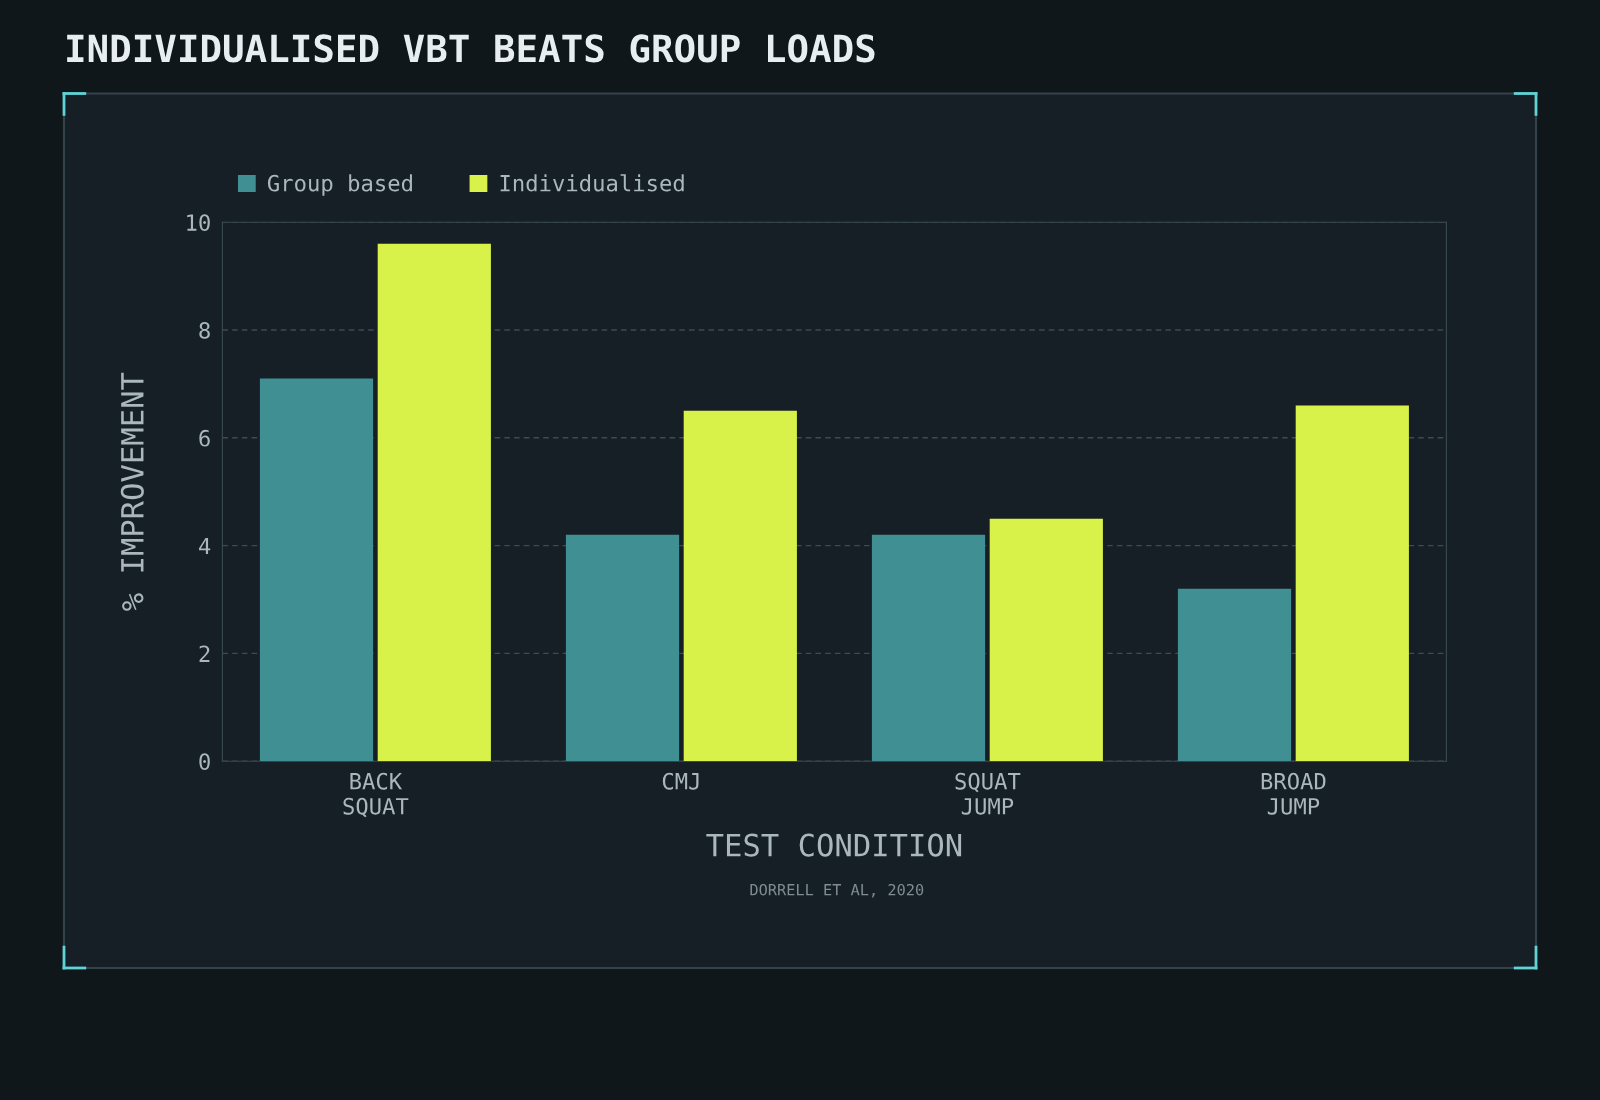  Describe the element at coordinates (376, 795) in the screenshot. I see `x-tick-label: BACK SQUAT` at that location.